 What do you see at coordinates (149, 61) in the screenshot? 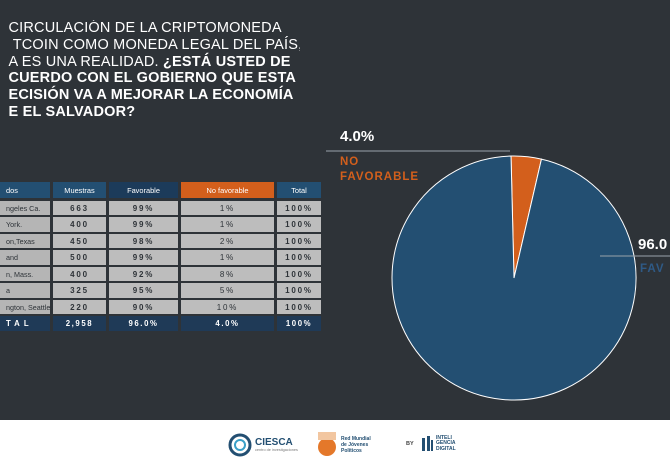
I see `question-line-3: A ES UNA REALIDAD. ¿ESTÁ USTED DE` at bounding box center [149, 61].